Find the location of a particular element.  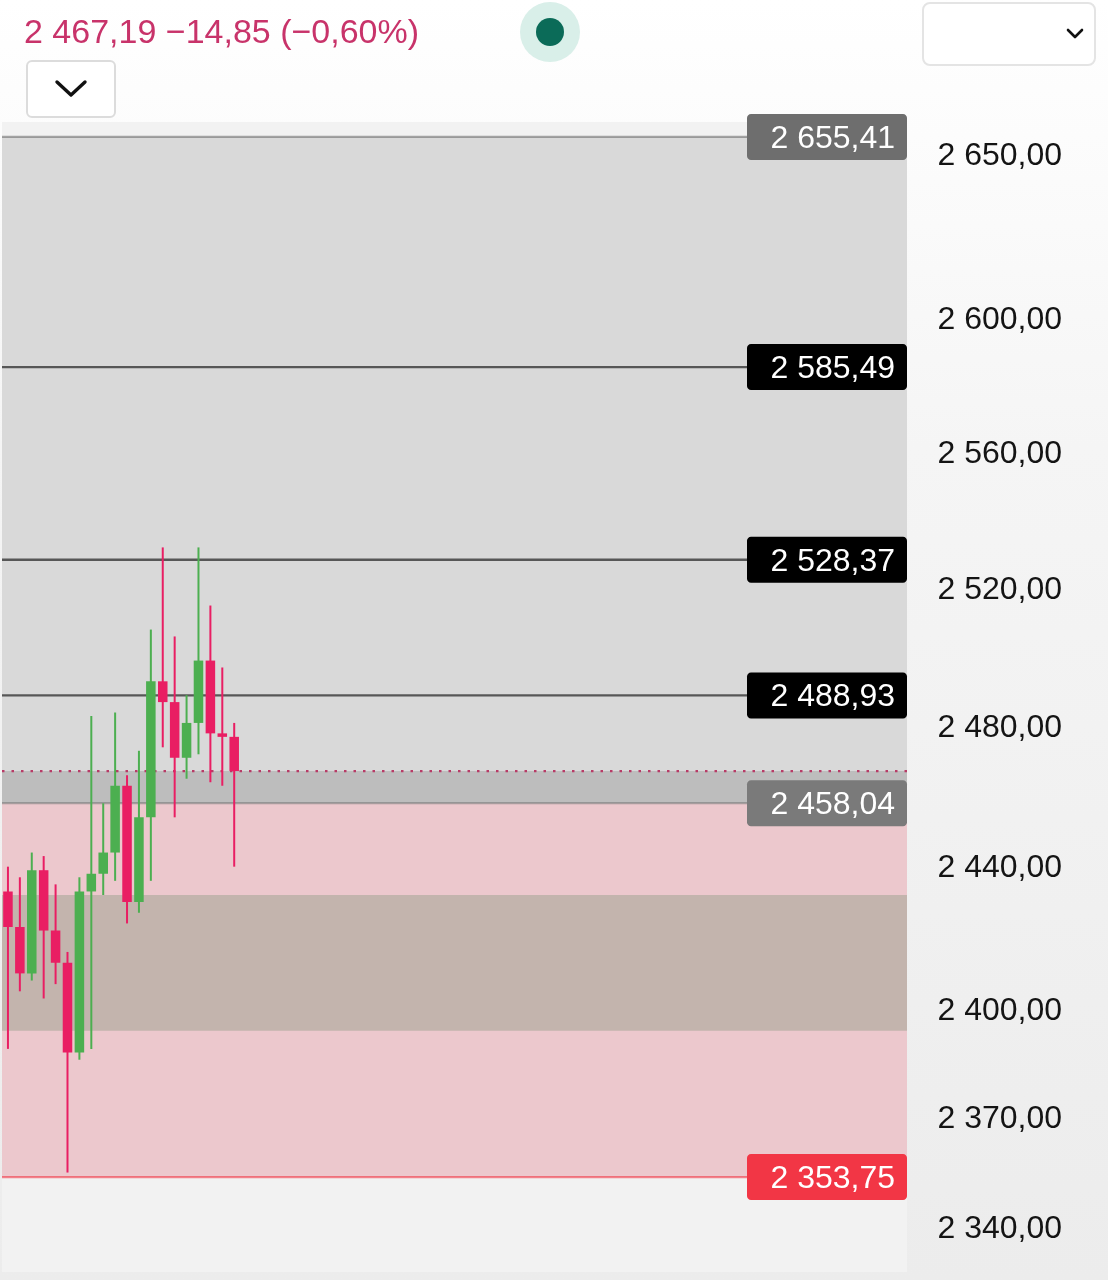

ref-line-label: 2 655,41 is located at coordinates (832, 136).